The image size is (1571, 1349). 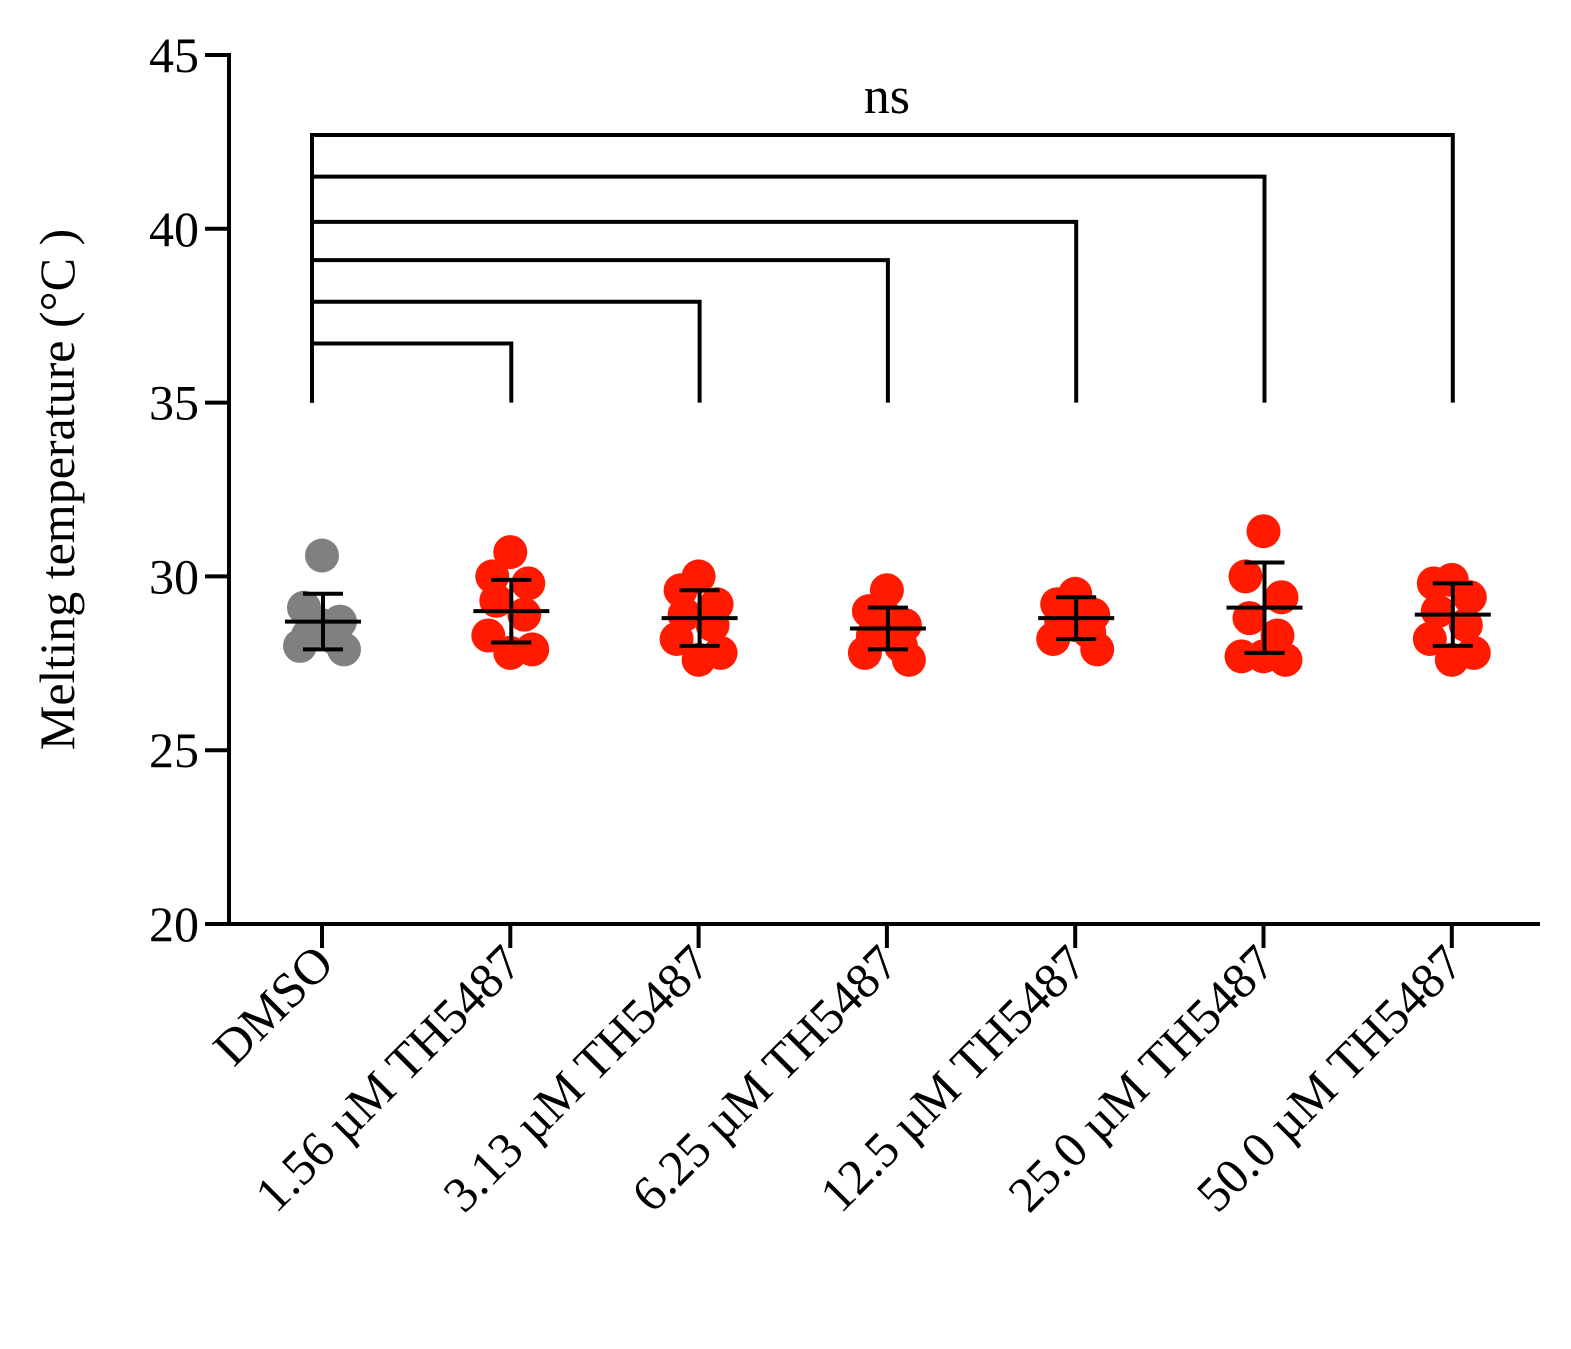 I want to click on y-tick-label: 35, so click(x=174, y=403).